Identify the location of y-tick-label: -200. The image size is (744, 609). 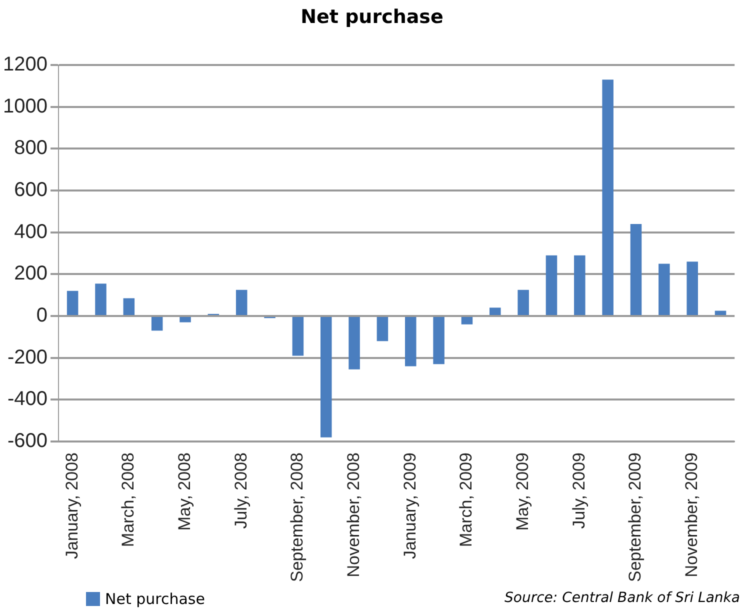
(27, 357).